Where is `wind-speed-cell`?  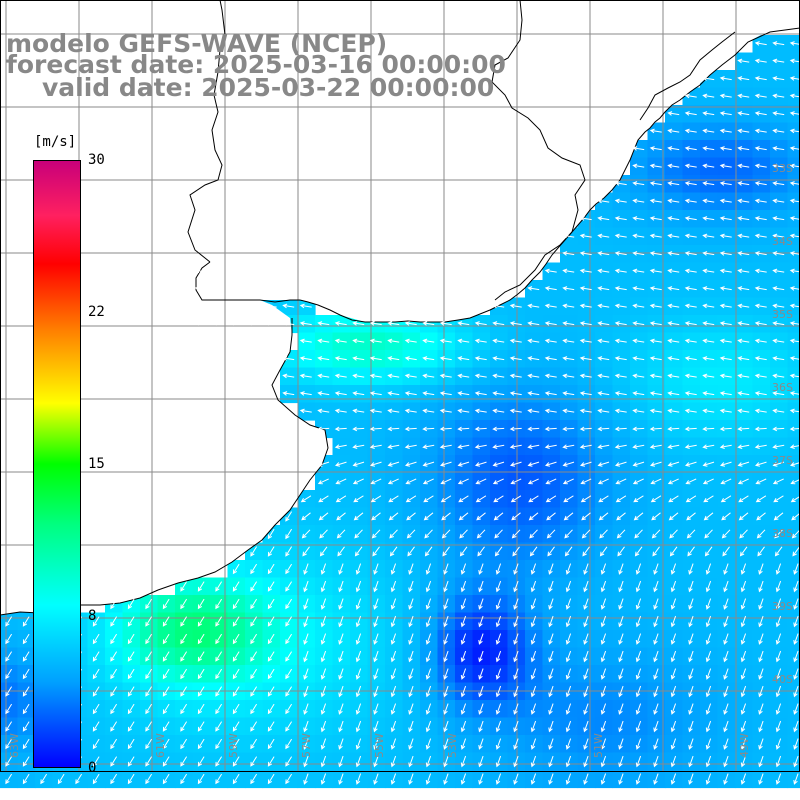 wind-speed-cell is located at coordinates (793, 551).